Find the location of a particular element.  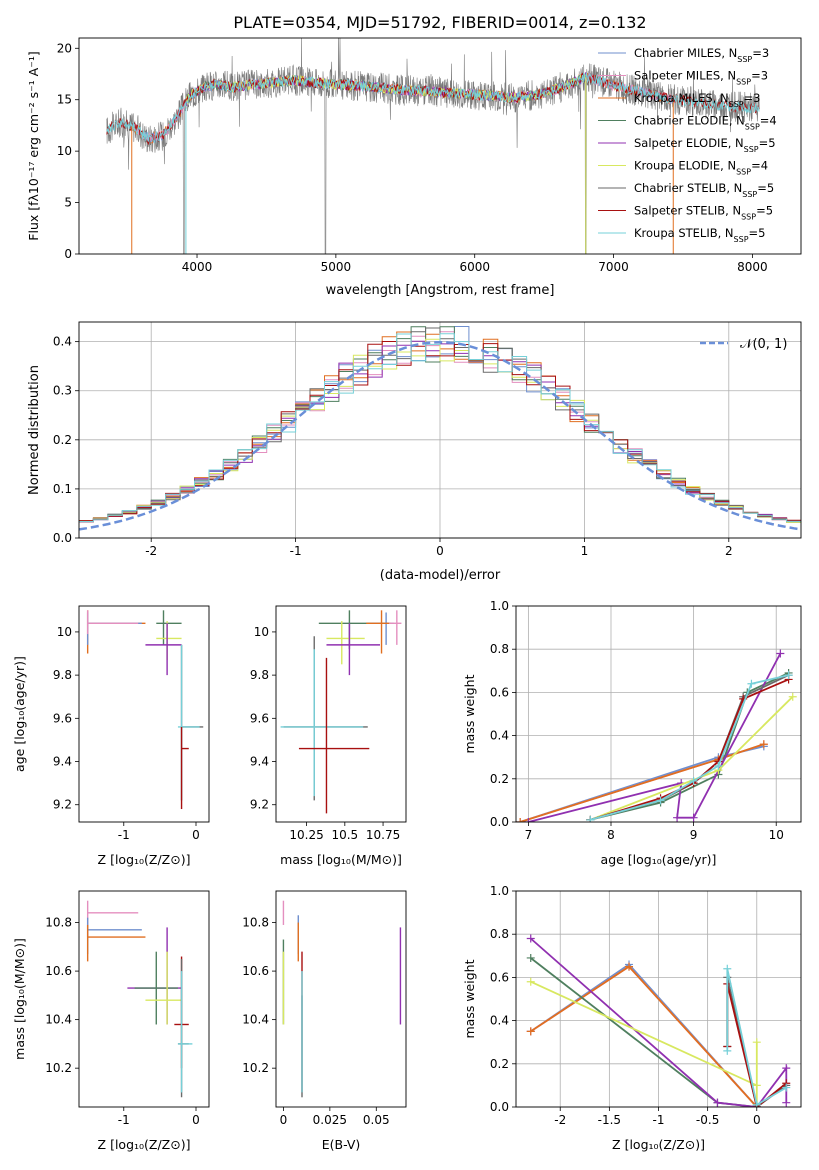

legend-label: Kroupa ELODIE, NSSP=4 is located at coordinates (701, 168).